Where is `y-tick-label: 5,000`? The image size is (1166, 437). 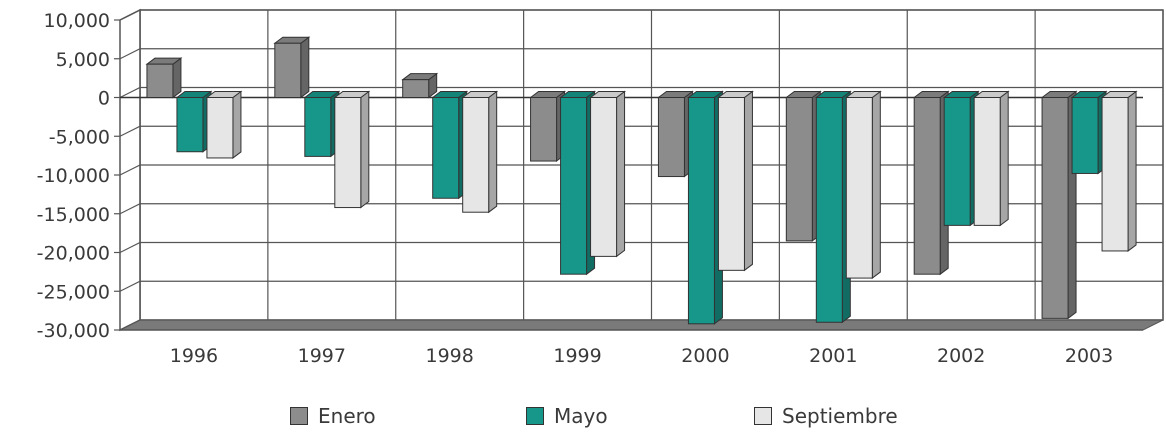 y-tick-label: 5,000 is located at coordinates (83, 60).